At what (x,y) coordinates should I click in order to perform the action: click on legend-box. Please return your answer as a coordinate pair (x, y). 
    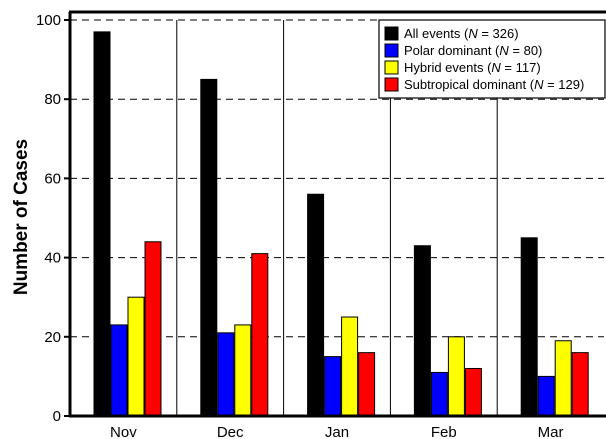
    Looking at the image, I should click on (492, 59).